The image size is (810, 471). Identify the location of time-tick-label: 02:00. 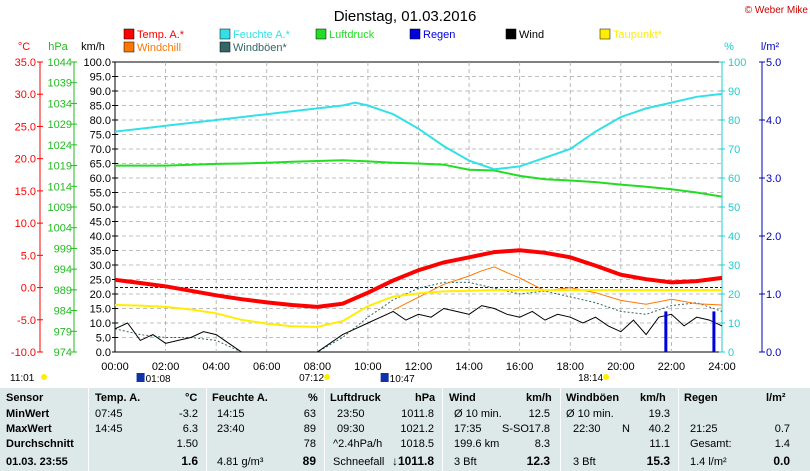
(166, 367).